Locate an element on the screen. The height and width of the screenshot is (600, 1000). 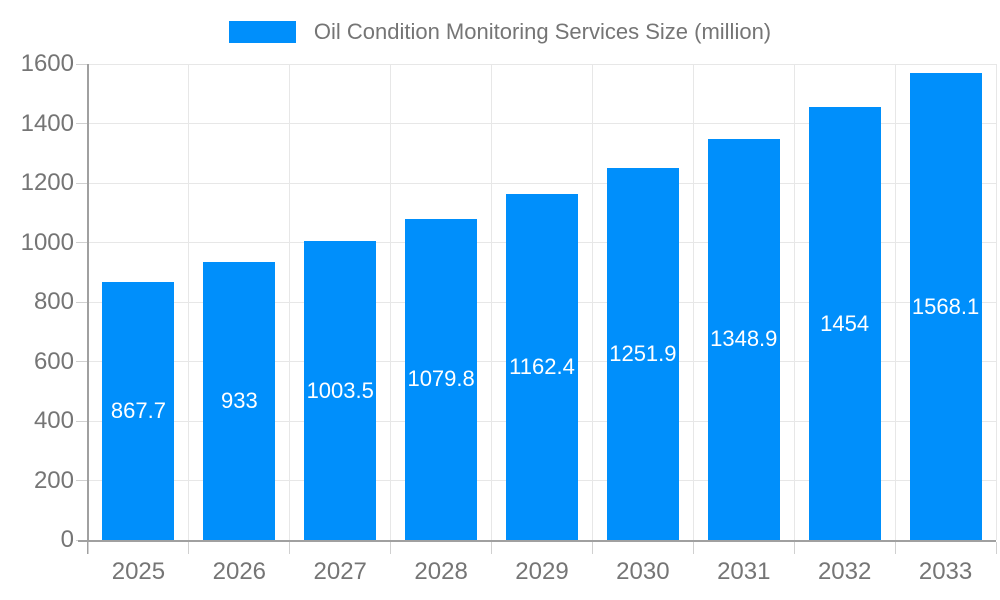
bar-value-label: 1003.5 is located at coordinates (340, 390).